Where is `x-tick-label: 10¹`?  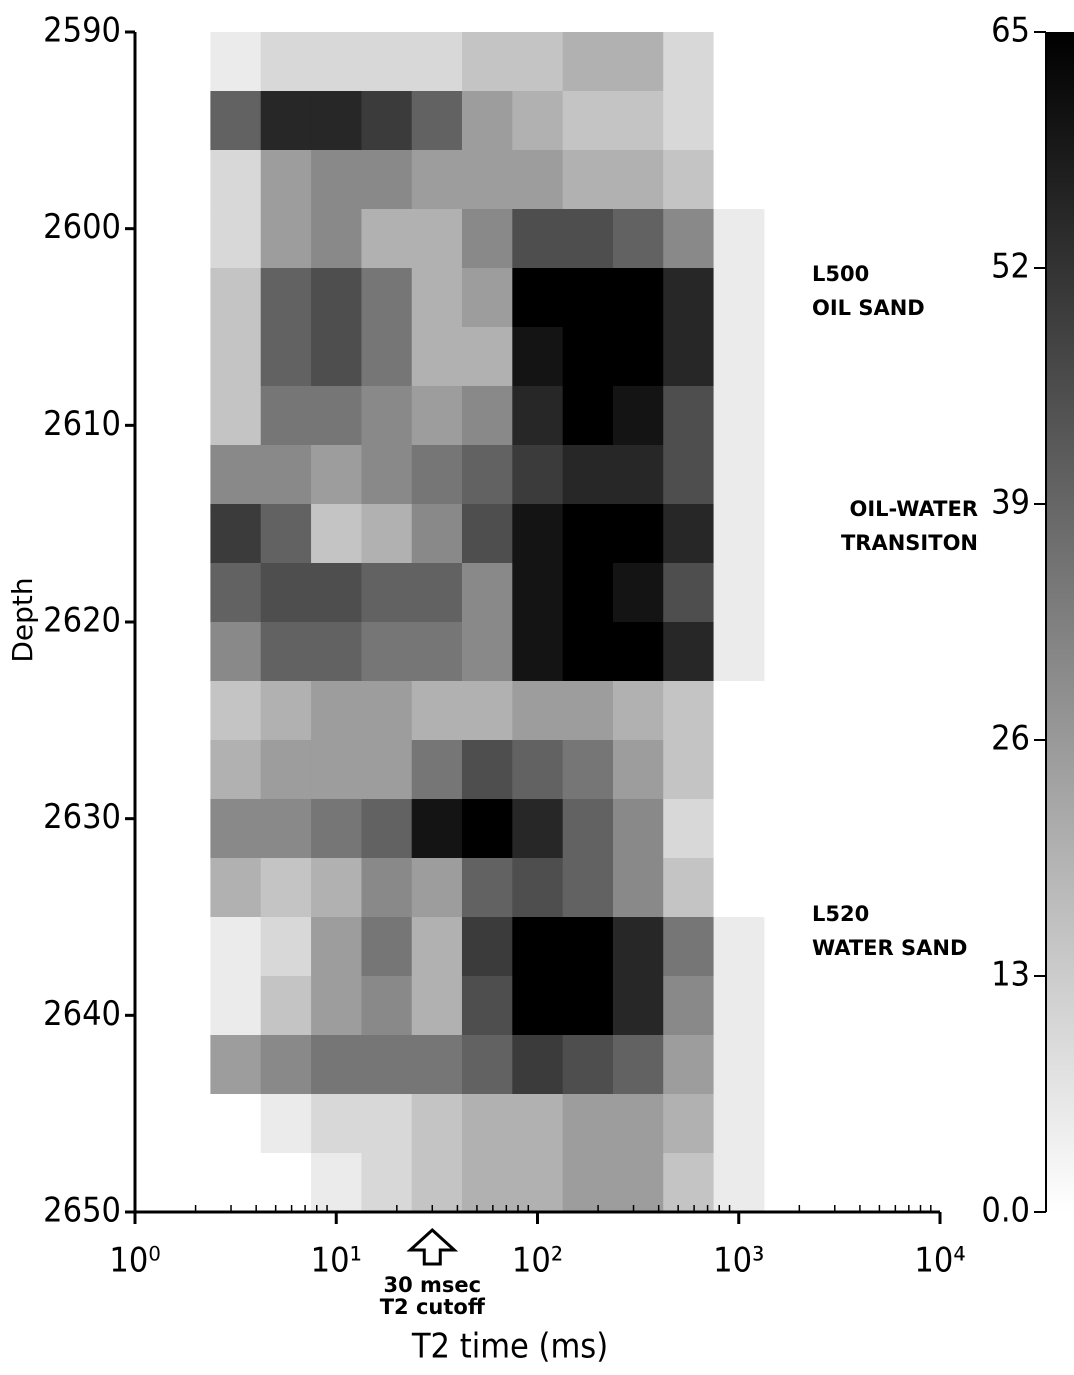 x-tick-label: 10¹ is located at coordinates (336, 1261).